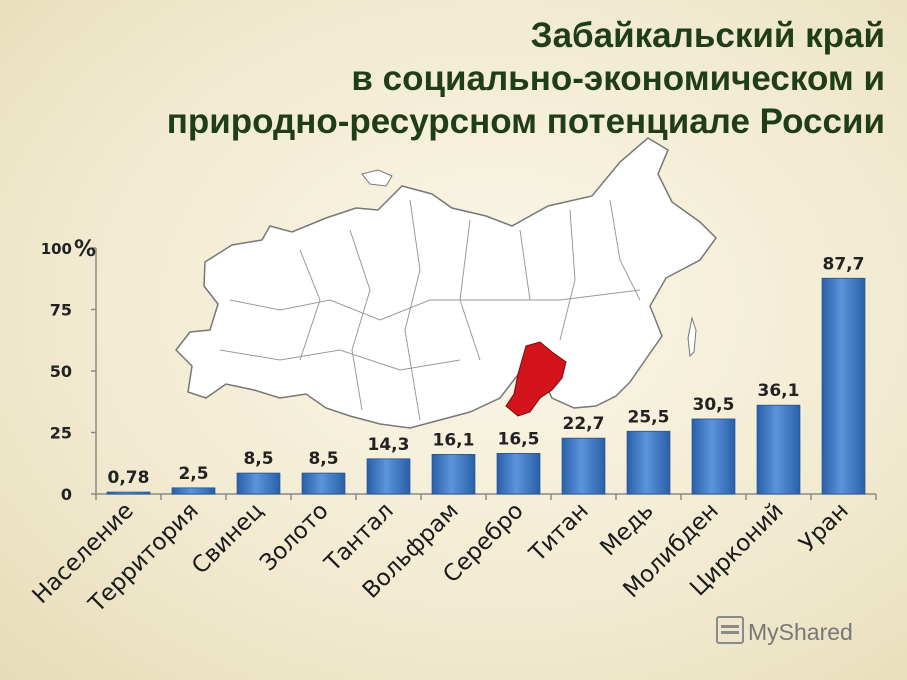 This screenshot has height=680, width=907. I want to click on bar-value-label: 0,78, so click(129, 478).